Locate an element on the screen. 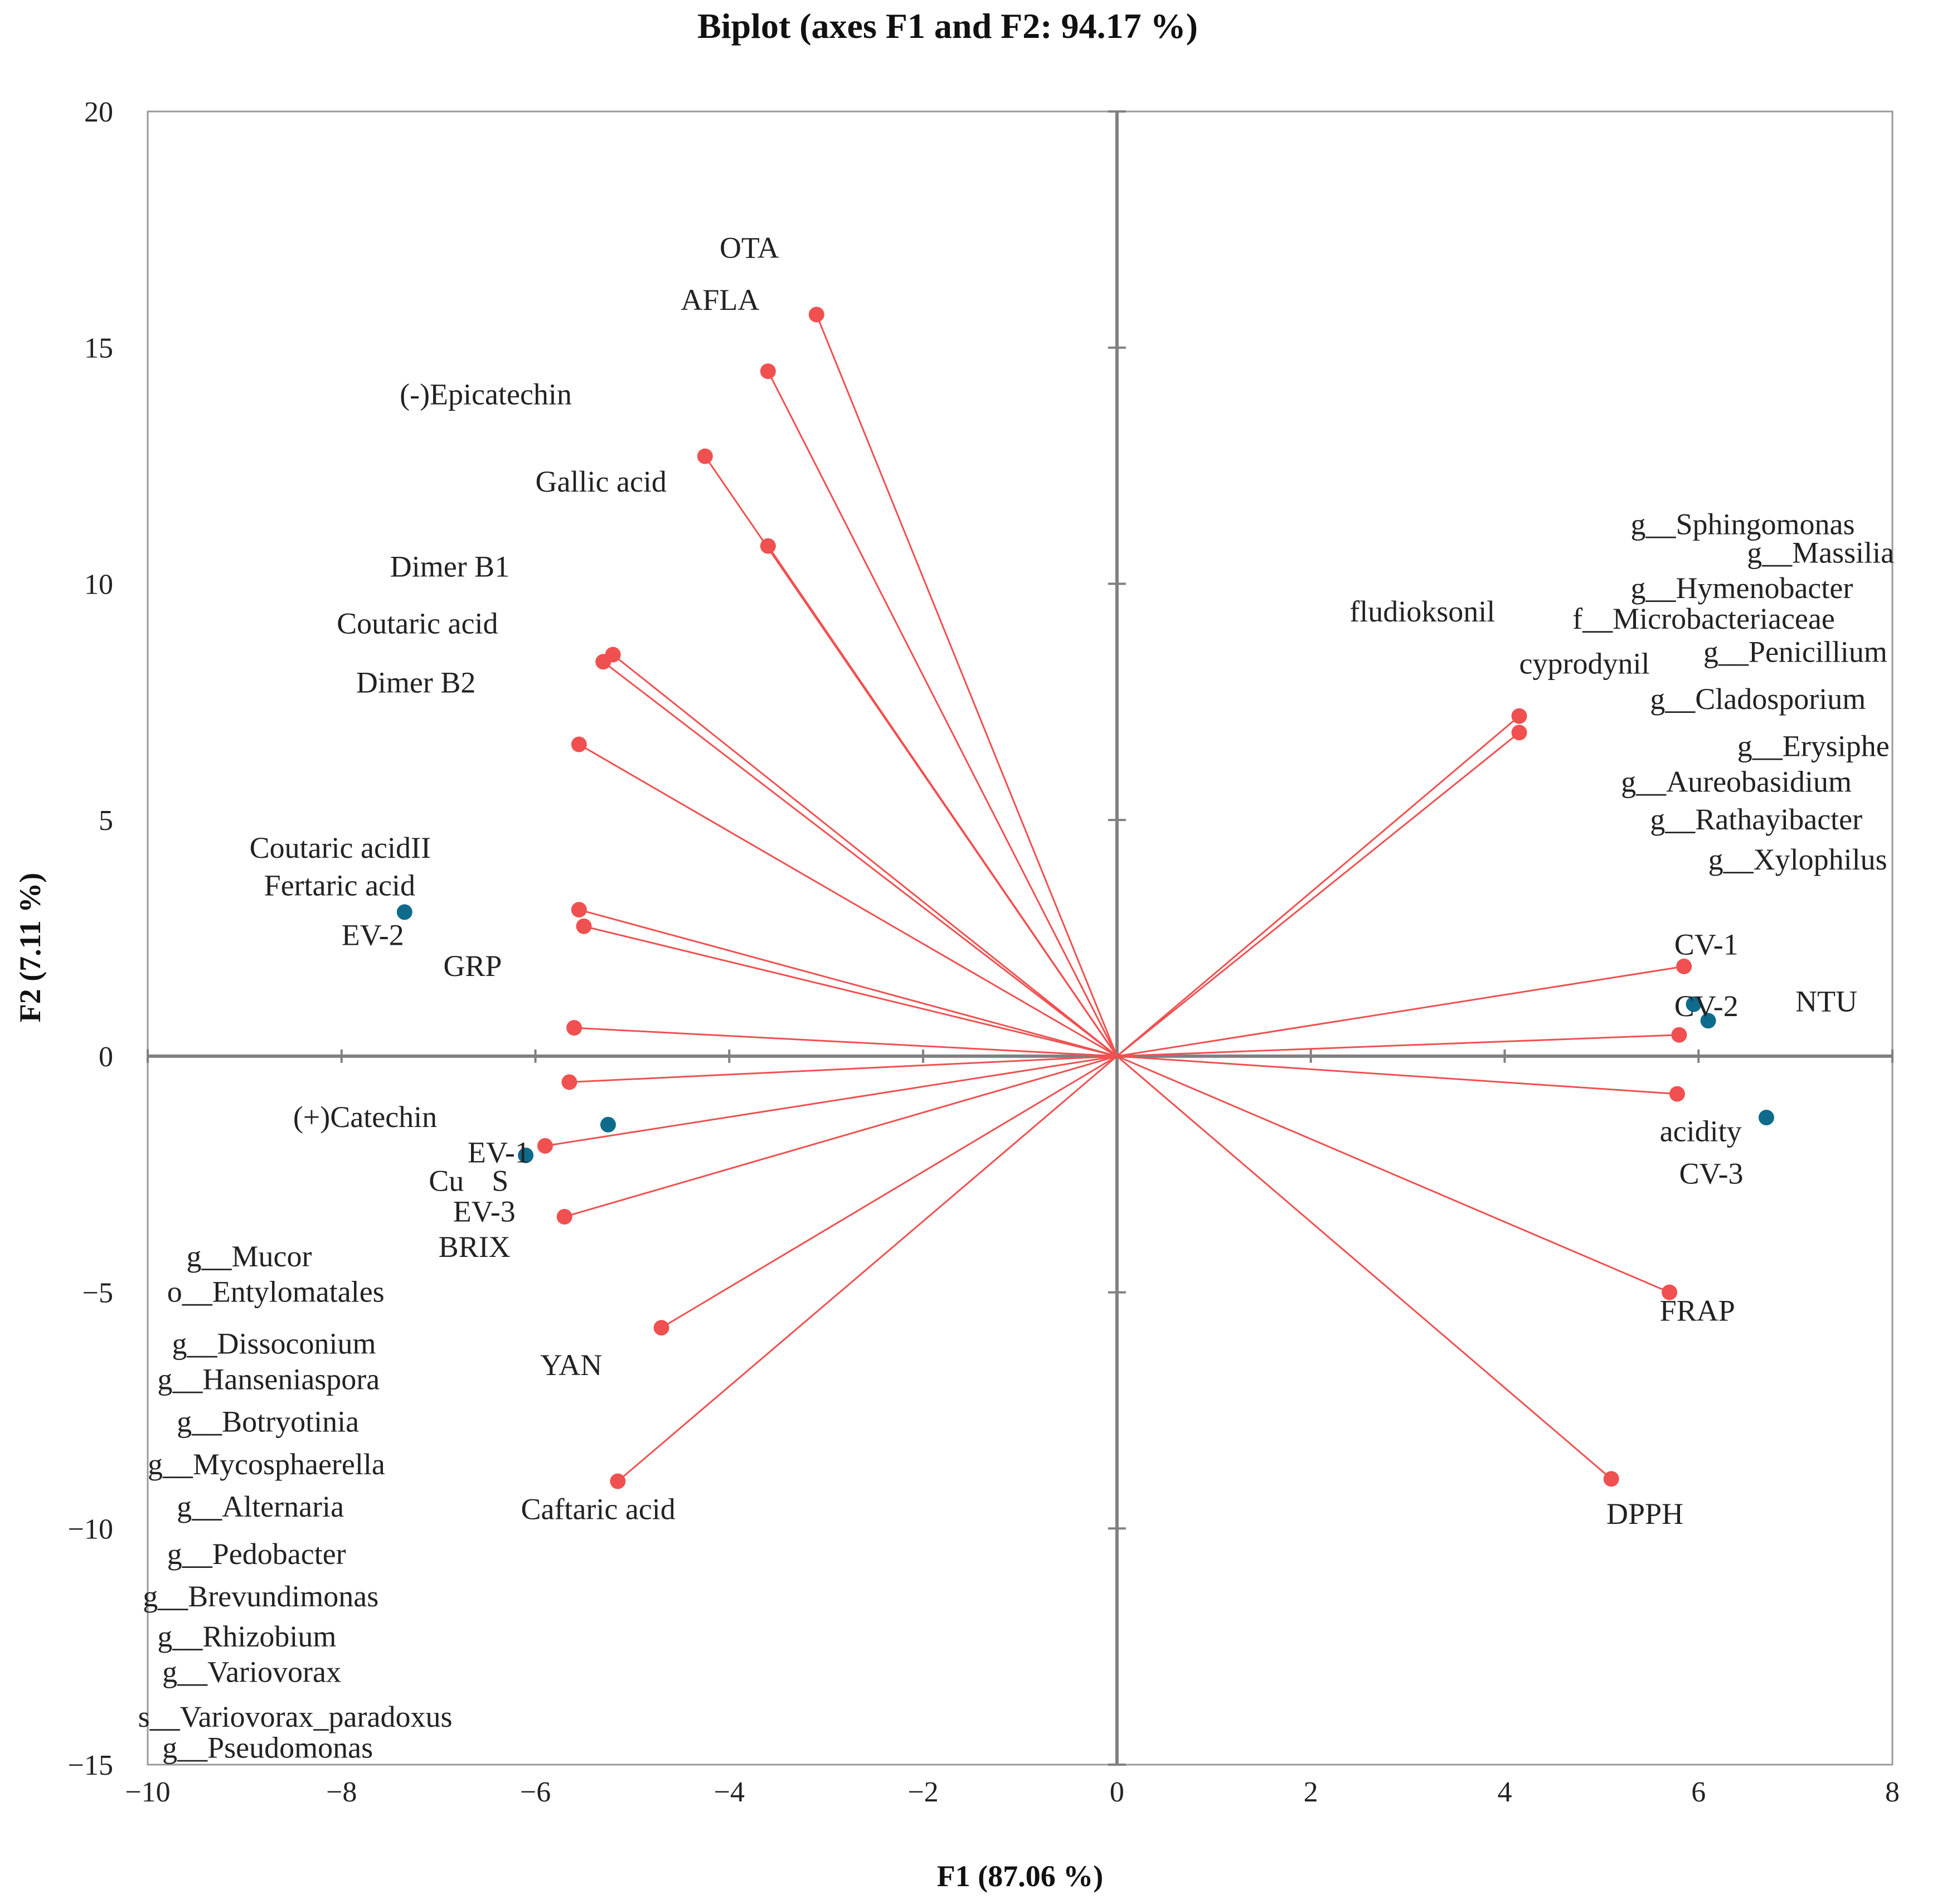 The image size is (1947, 1904). x-tick-label: −6 is located at coordinates (535, 1792).